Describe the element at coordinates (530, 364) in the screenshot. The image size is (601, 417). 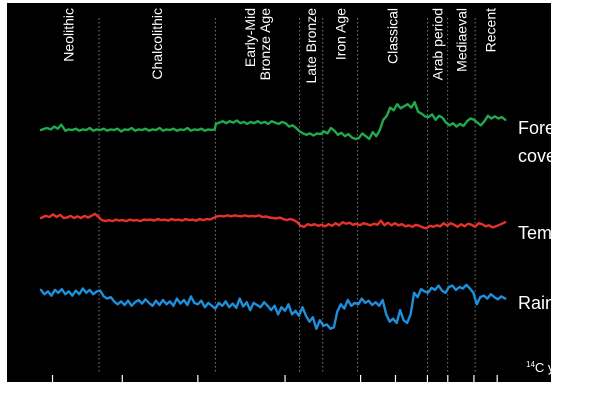
I see `radiocarbon-unit-superscript: 14` at that location.